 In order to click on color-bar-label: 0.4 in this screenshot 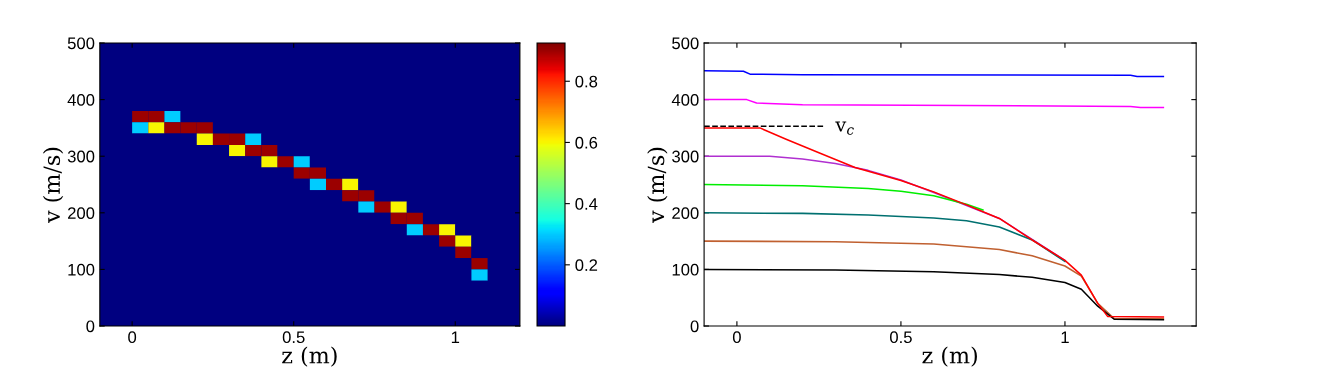, I will do `click(586, 204)`.